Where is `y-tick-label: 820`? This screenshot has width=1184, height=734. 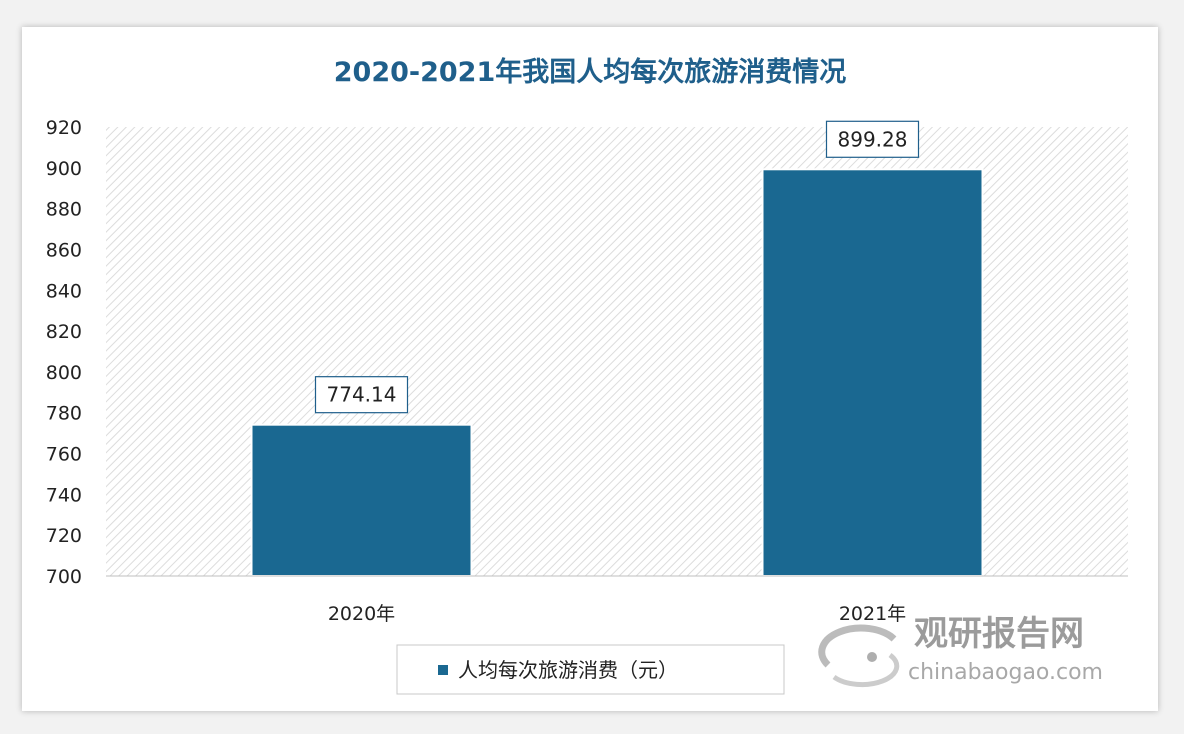
y-tick-label: 820 is located at coordinates (64, 332).